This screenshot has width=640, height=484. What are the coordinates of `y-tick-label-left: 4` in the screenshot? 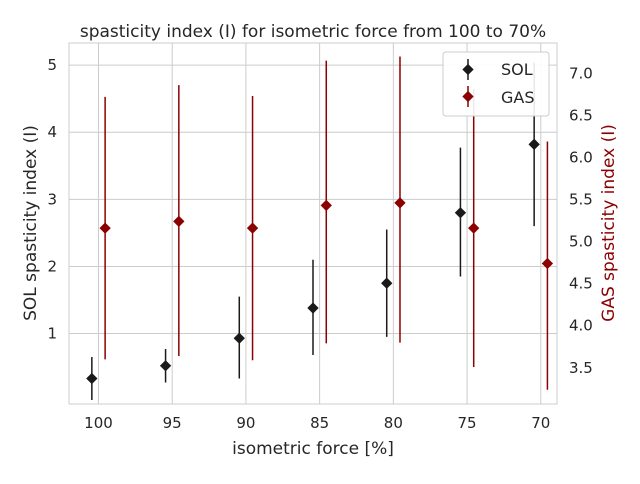 It's located at (52, 132).